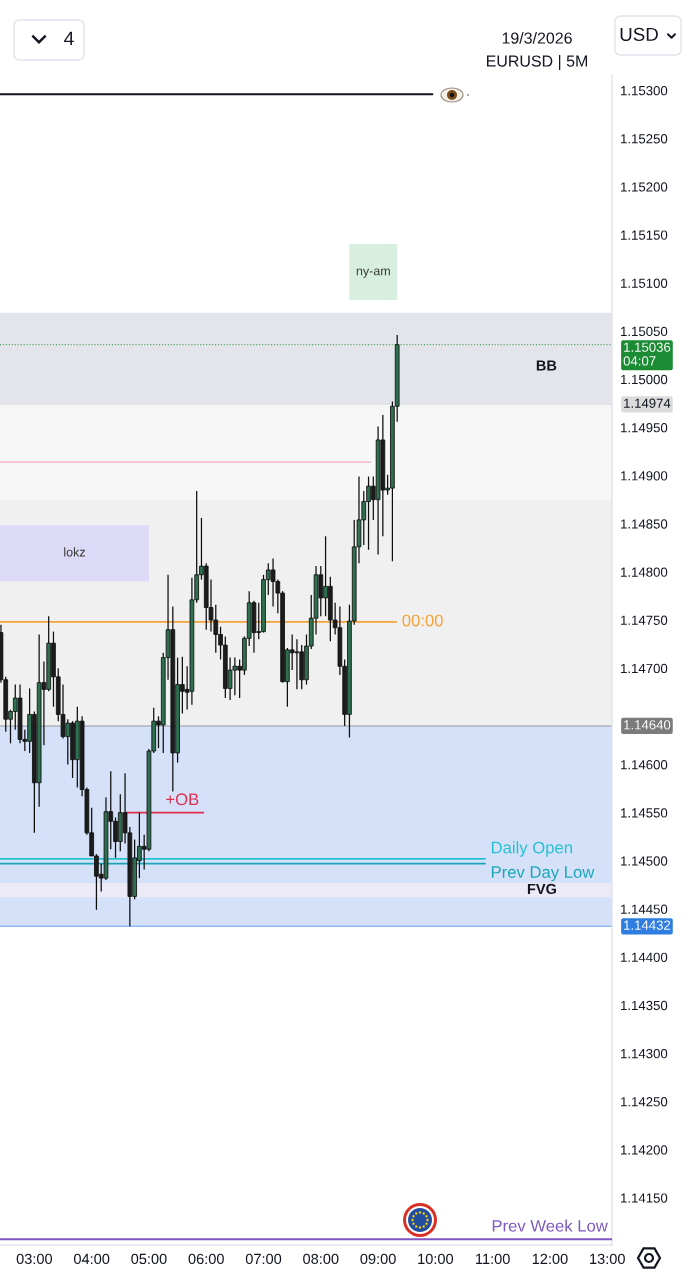 The height and width of the screenshot is (1280, 689). I want to click on y-tick-label: 1.15000, so click(644, 379).